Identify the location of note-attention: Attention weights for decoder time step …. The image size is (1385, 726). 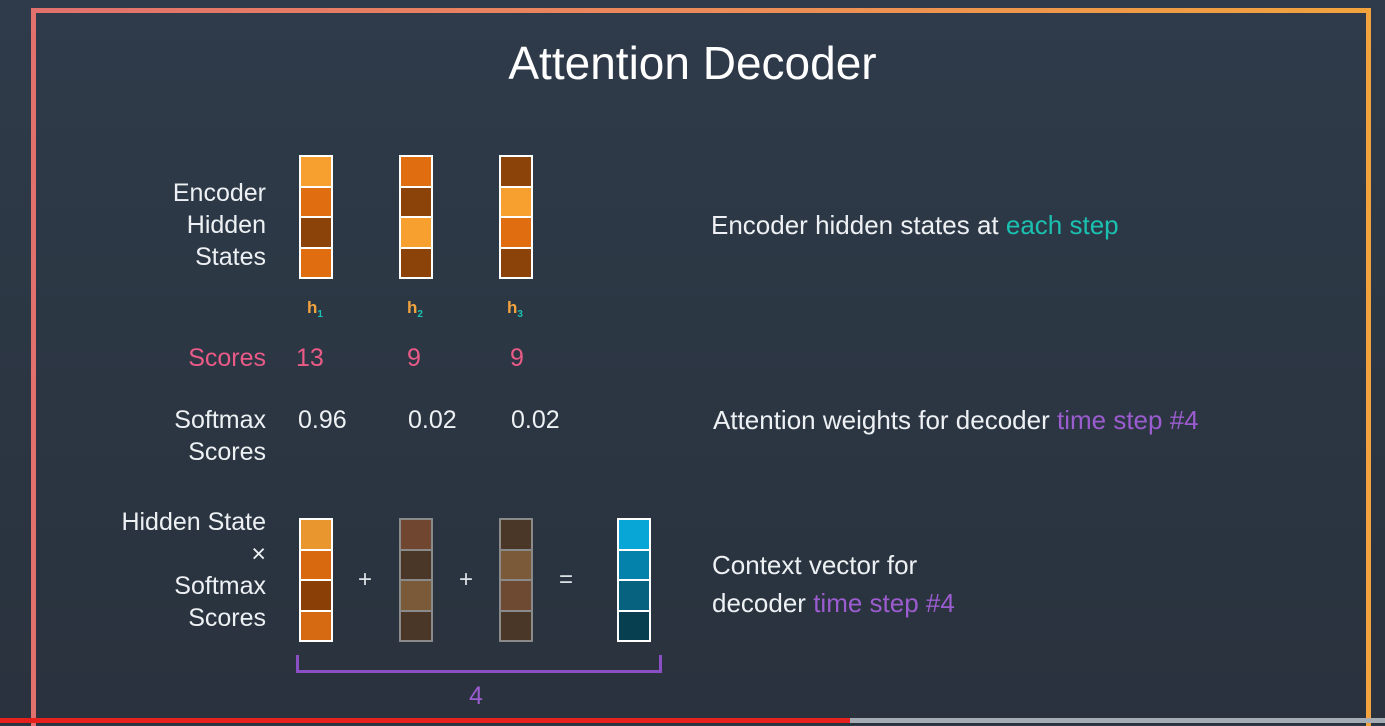
(956, 420).